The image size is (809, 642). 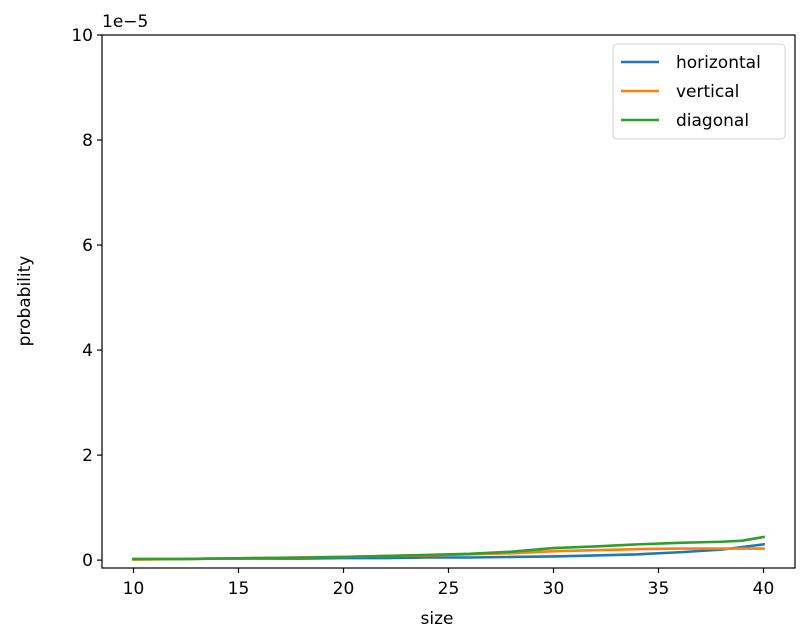 What do you see at coordinates (712, 121) in the screenshot?
I see `legend-label-diagonal: diagonal` at bounding box center [712, 121].